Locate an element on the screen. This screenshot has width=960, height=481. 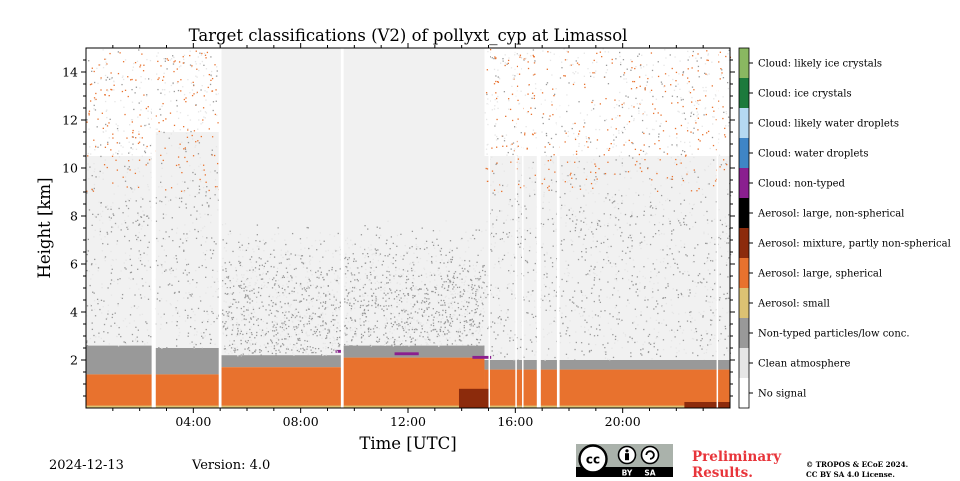
sa-label: SA is located at coordinates (649, 473).